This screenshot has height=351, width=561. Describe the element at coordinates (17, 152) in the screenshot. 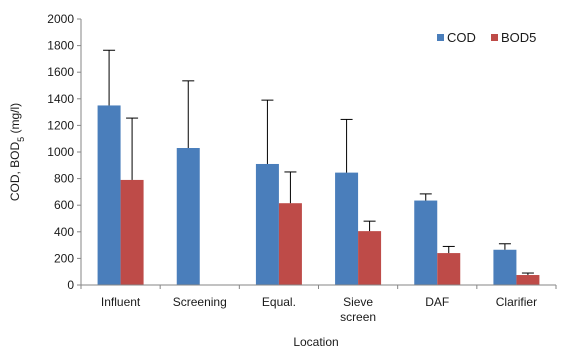

I see `y-axis-title: COD, BOD5 (mg/l)` at that location.